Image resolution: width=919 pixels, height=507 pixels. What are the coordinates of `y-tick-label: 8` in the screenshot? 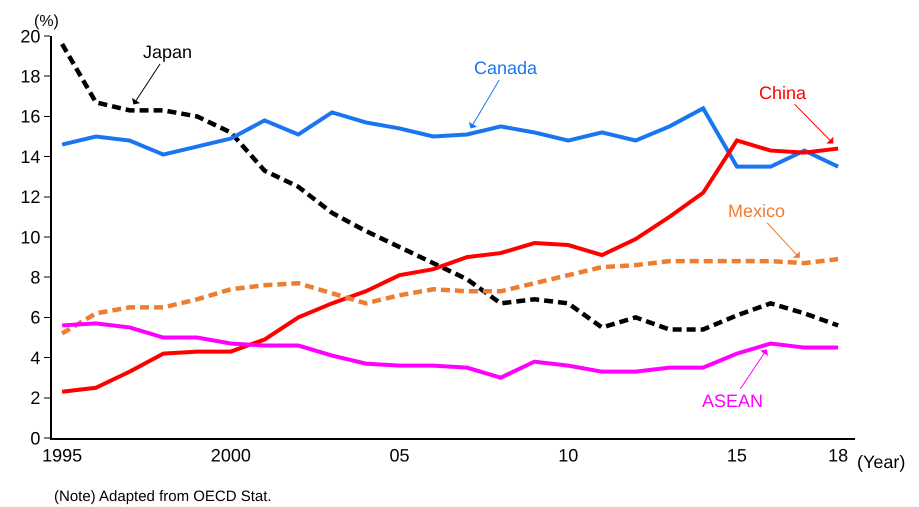 It's located at (35, 278).